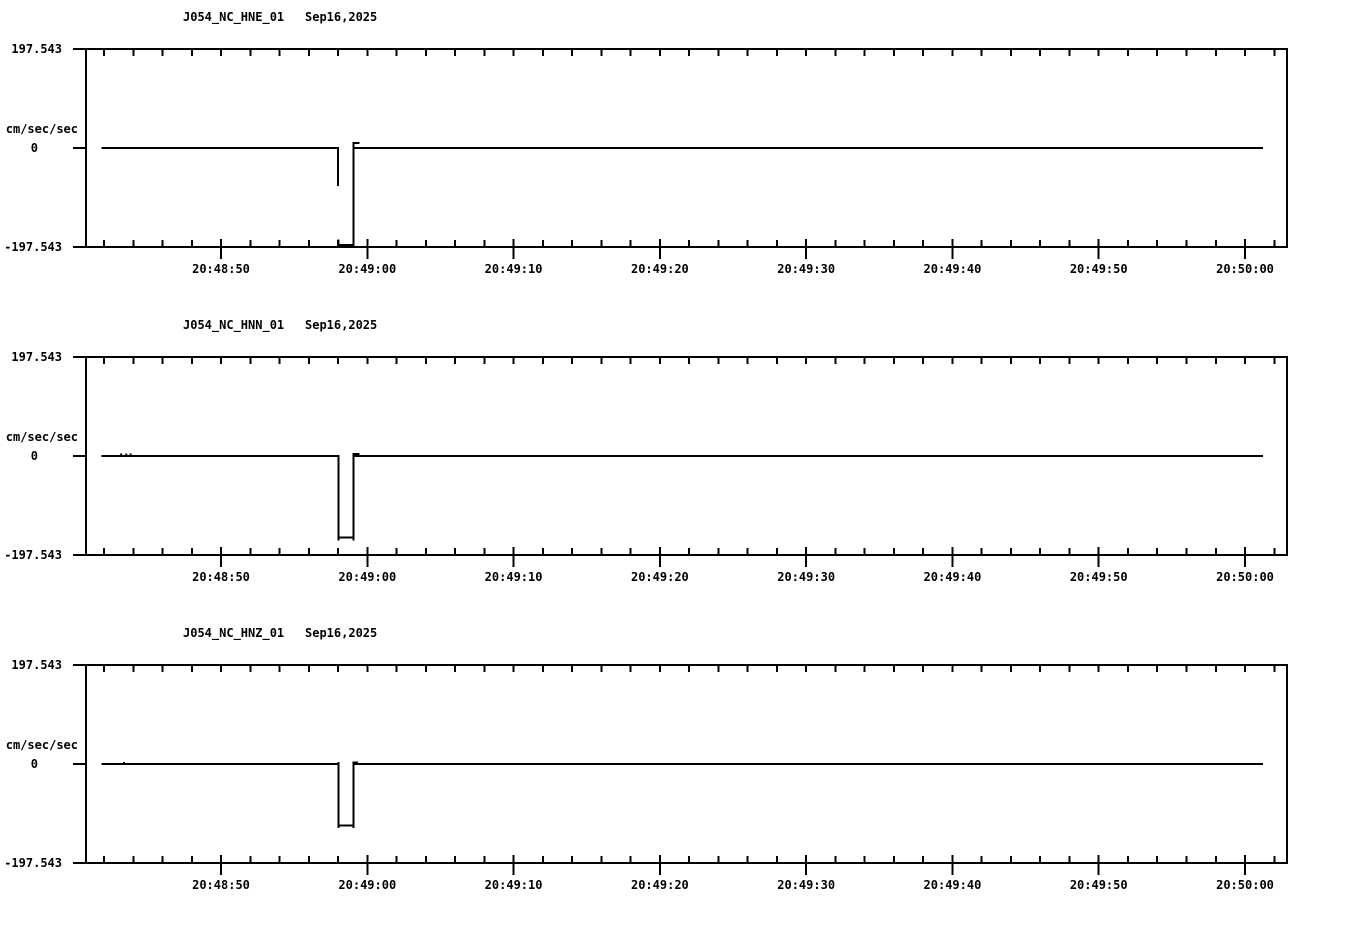 The width and height of the screenshot is (1358, 926). What do you see at coordinates (234, 633) in the screenshot?
I see `panel-title-station: J054_NC_HNZ_01` at bounding box center [234, 633].